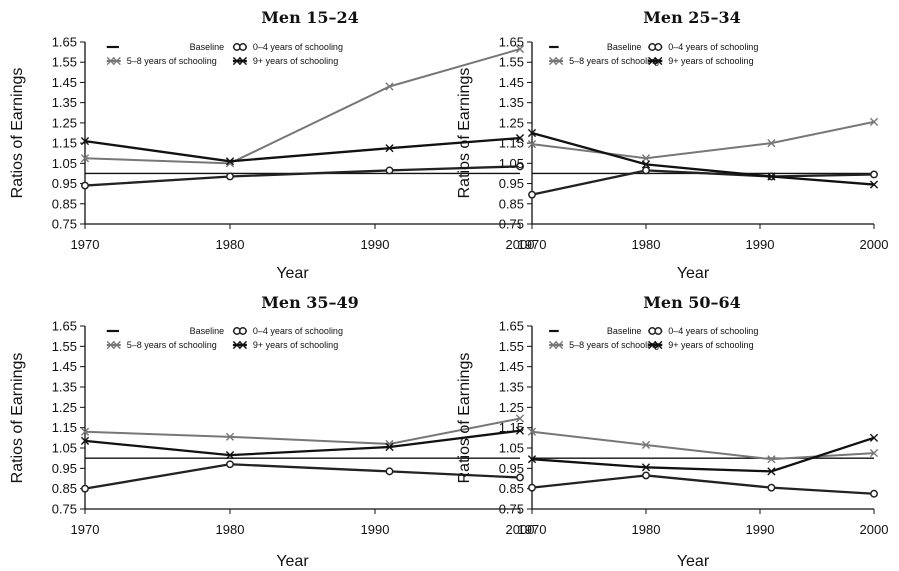 This screenshot has height=571, width=899. What do you see at coordinates (64, 366) in the screenshot?
I see `y-tick-label: 1.45` at bounding box center [64, 366].